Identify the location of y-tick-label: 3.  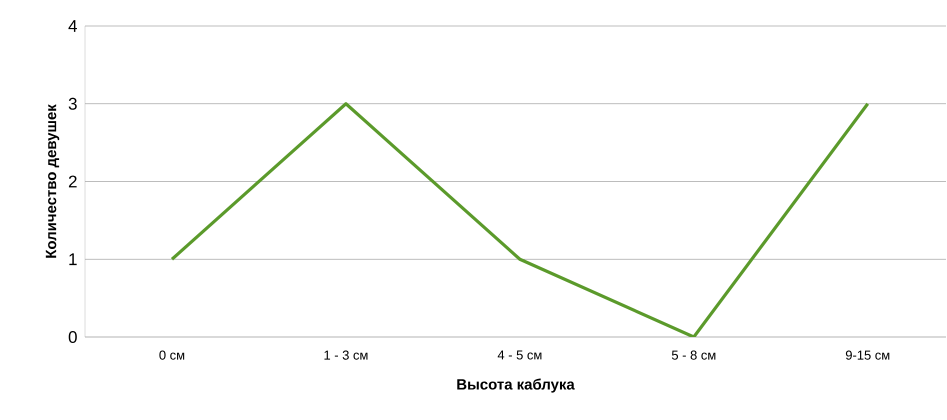
(72, 104).